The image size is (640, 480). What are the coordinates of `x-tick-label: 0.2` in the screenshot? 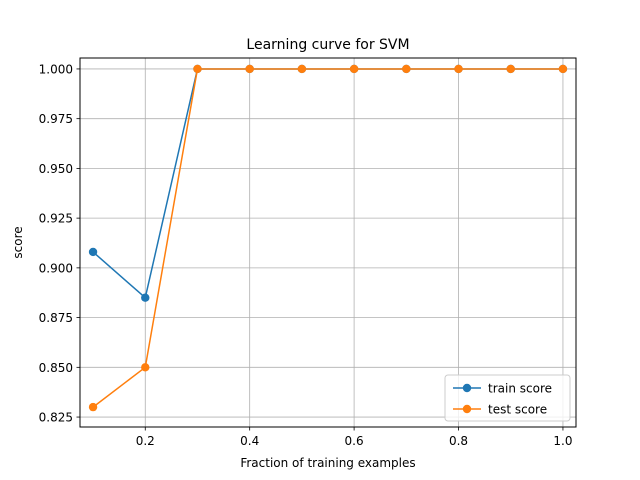 It's located at (145, 441).